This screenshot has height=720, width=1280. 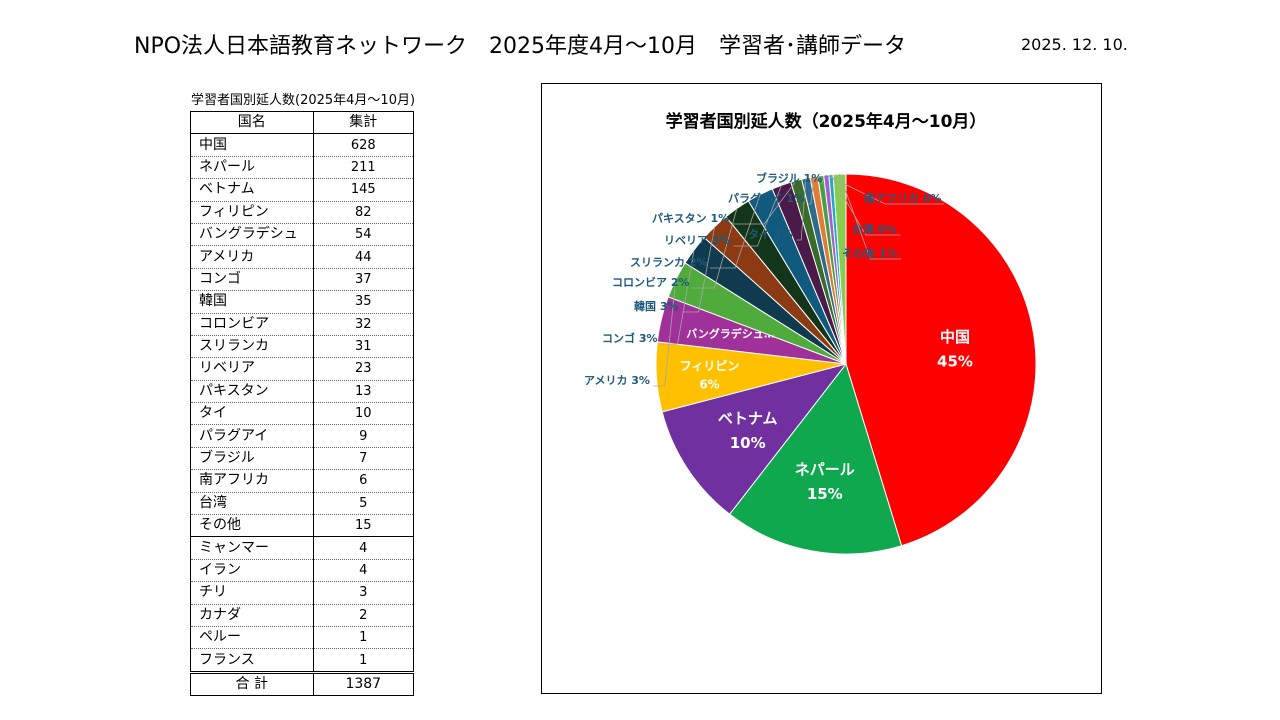 What do you see at coordinates (617, 380) in the screenshot?
I see `slice-label-outside: アメリカ 3%` at bounding box center [617, 380].